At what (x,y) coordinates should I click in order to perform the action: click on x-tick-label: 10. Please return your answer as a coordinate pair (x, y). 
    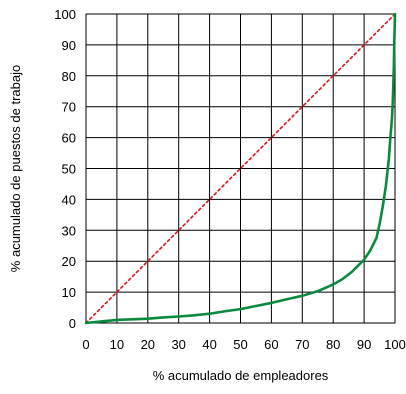
    Looking at the image, I should click on (117, 344).